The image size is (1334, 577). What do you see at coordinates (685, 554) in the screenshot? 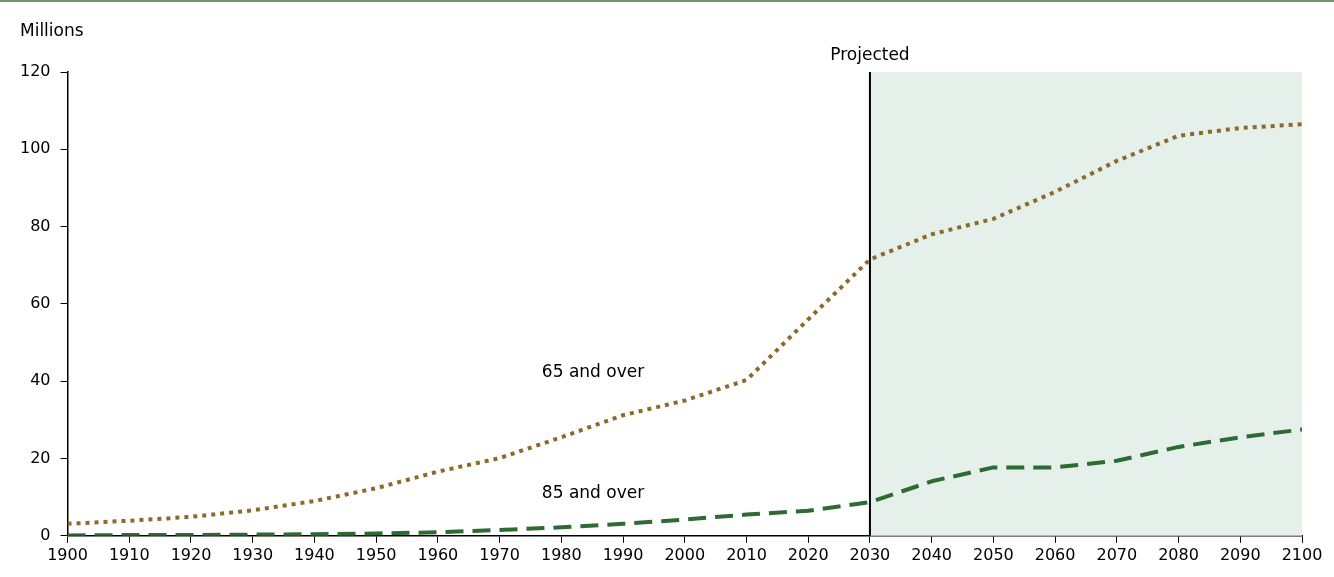
I see `x-tick-label: 2000` at bounding box center [685, 554].